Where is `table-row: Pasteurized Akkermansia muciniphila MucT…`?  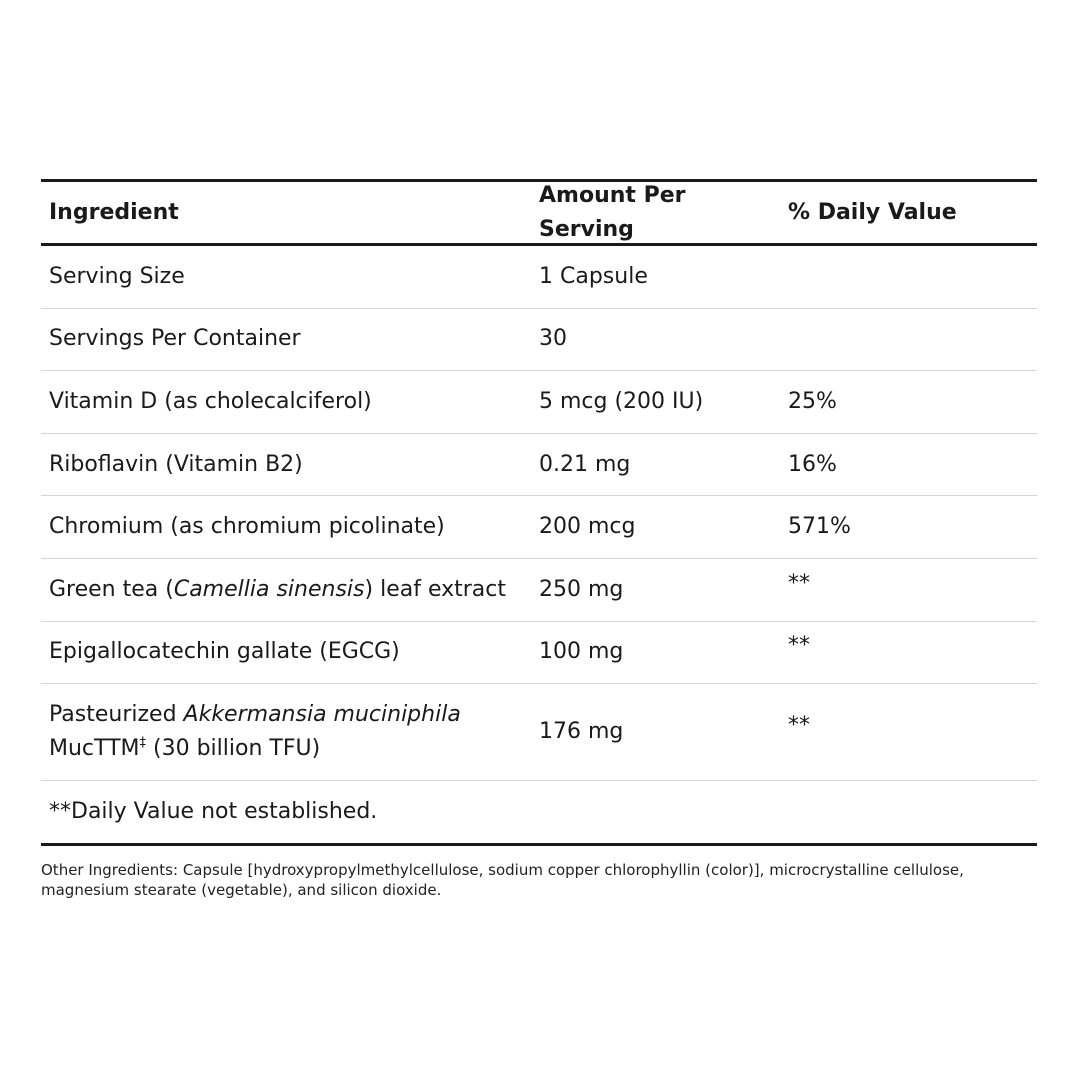
table-row: Pasteurized Akkermansia muciniphila MucT… is located at coordinates (539, 733).